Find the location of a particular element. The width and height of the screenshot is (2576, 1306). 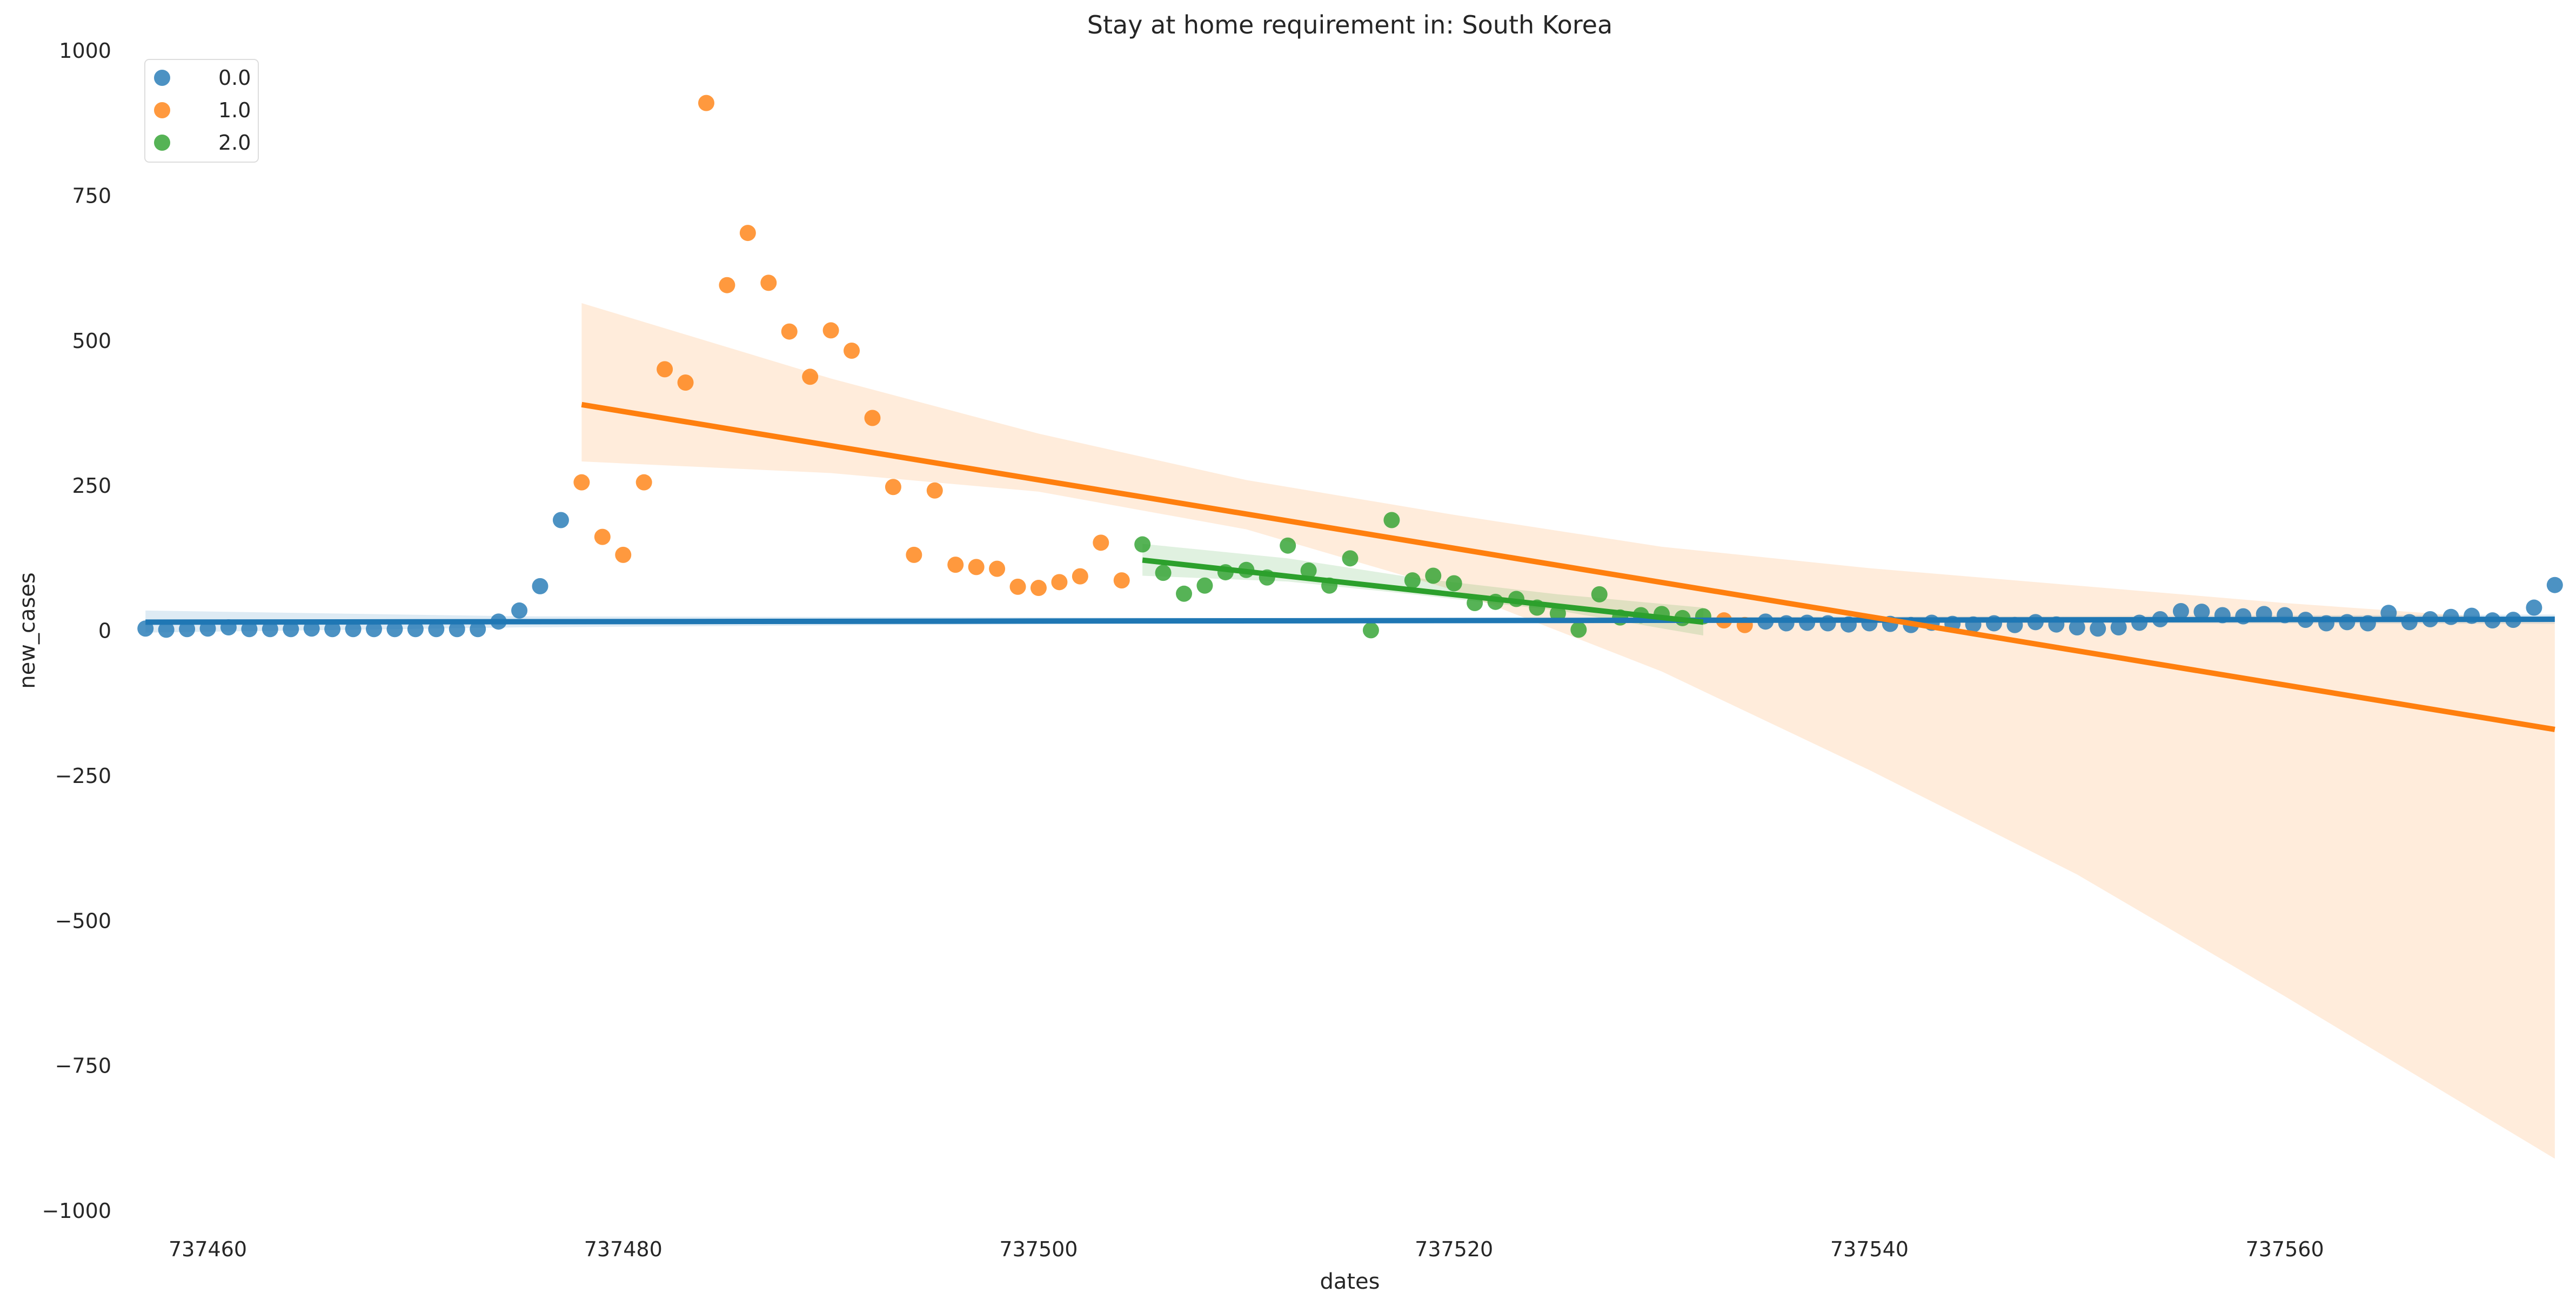

legend-label: 2.0 is located at coordinates (234, 143).